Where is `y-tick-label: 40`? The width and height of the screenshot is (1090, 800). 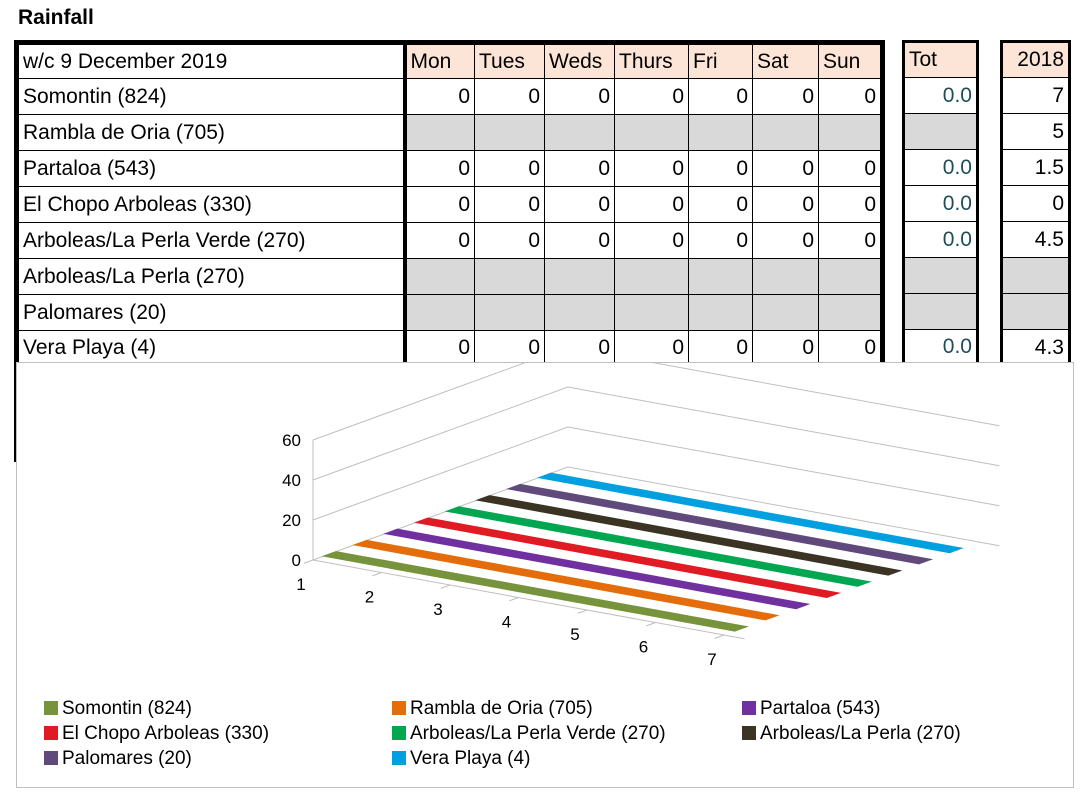
y-tick-label: 40 is located at coordinates (291, 480).